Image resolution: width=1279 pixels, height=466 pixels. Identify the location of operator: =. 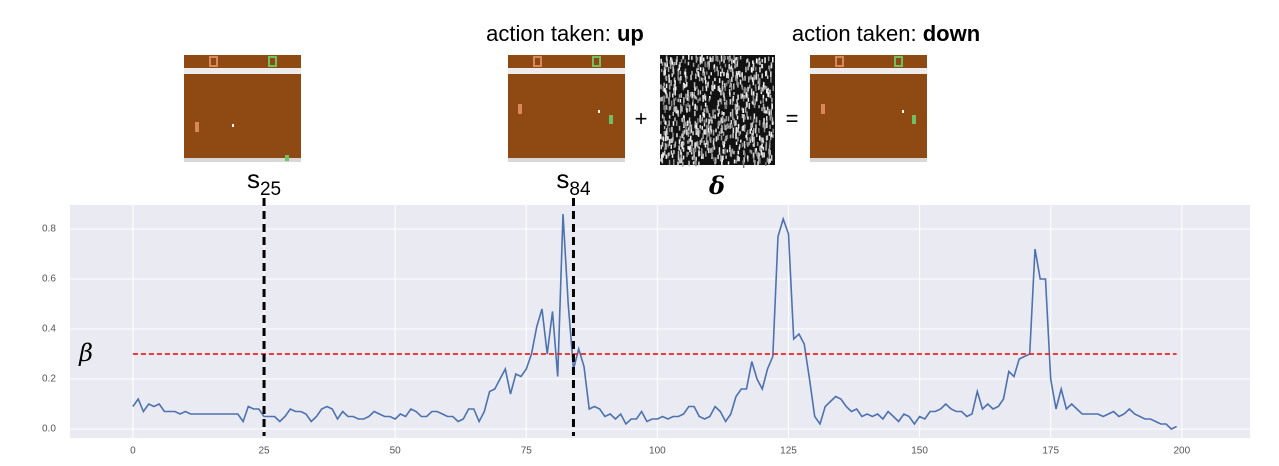
(792, 118).